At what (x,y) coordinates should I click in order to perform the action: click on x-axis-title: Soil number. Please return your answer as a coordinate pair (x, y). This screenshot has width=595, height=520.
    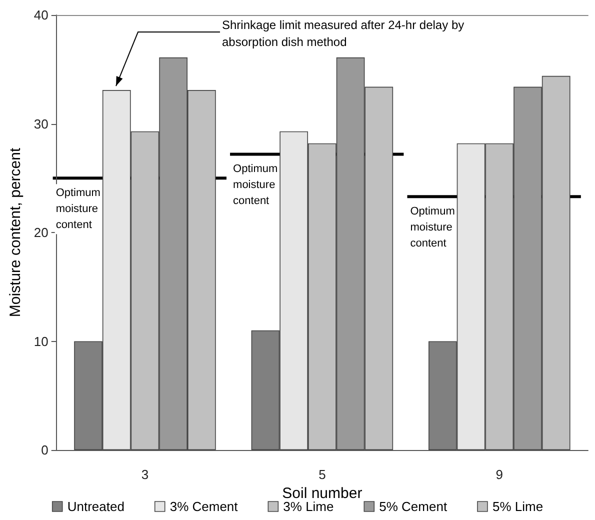
    Looking at the image, I should click on (322, 493).